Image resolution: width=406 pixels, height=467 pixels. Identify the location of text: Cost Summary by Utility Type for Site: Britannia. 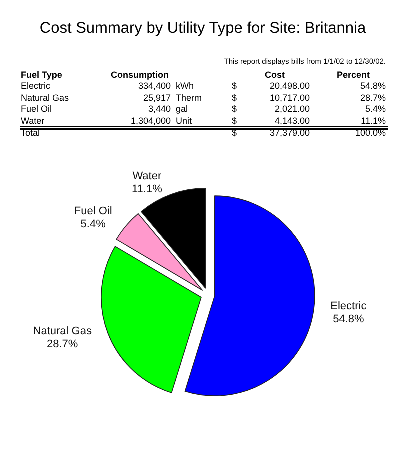
(203, 29).